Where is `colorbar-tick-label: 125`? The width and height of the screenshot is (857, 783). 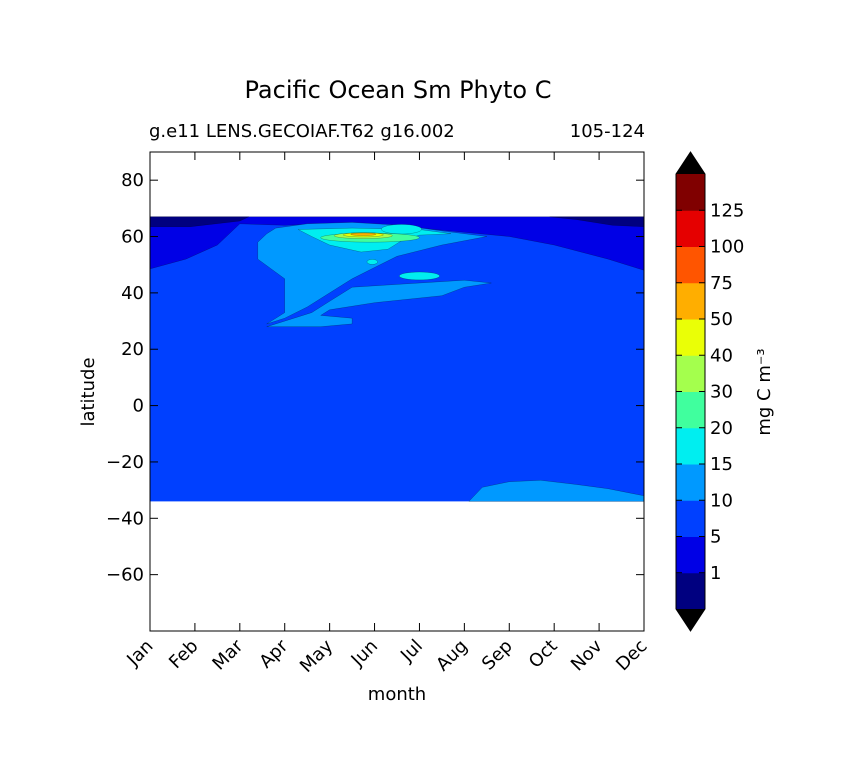
colorbar-tick-label: 125 is located at coordinates (727, 210).